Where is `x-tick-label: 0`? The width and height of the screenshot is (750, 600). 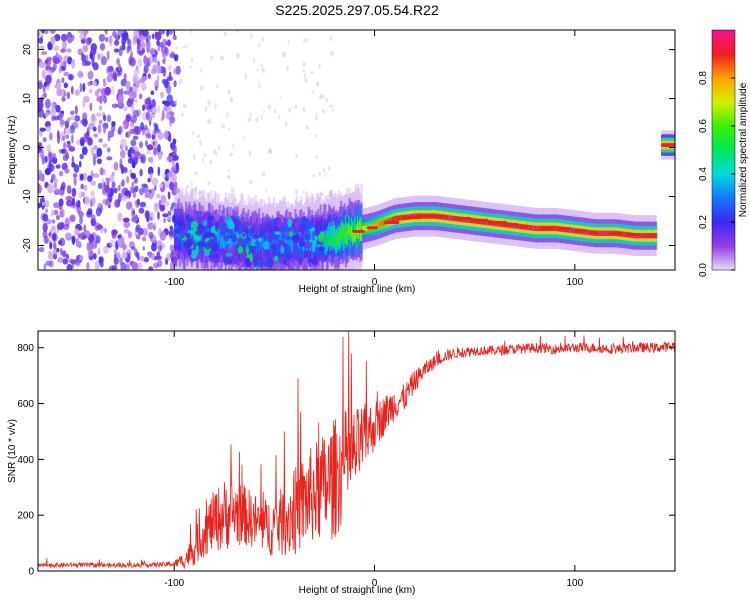
x-tick-label: 0 is located at coordinates (375, 282).